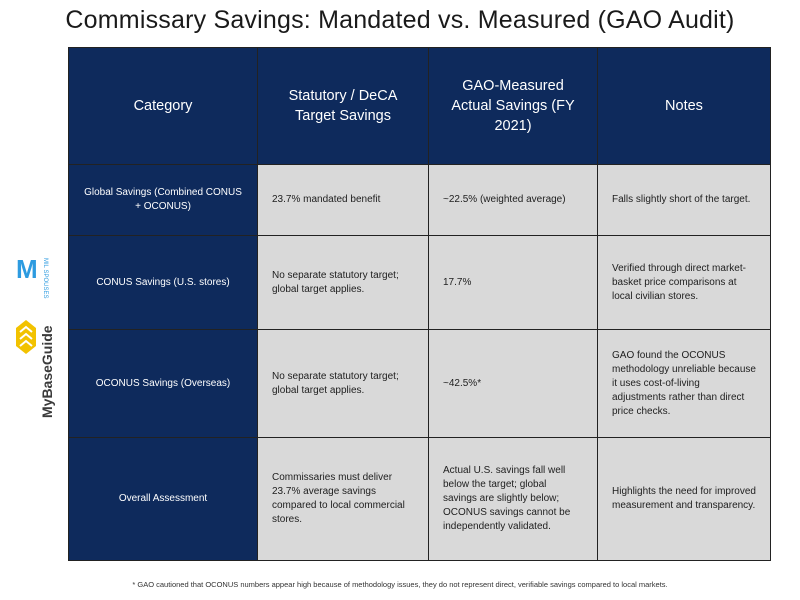 This screenshot has width=800, height=600. I want to click on row-category: CONUS Savings (U.S. stores), so click(163, 282).